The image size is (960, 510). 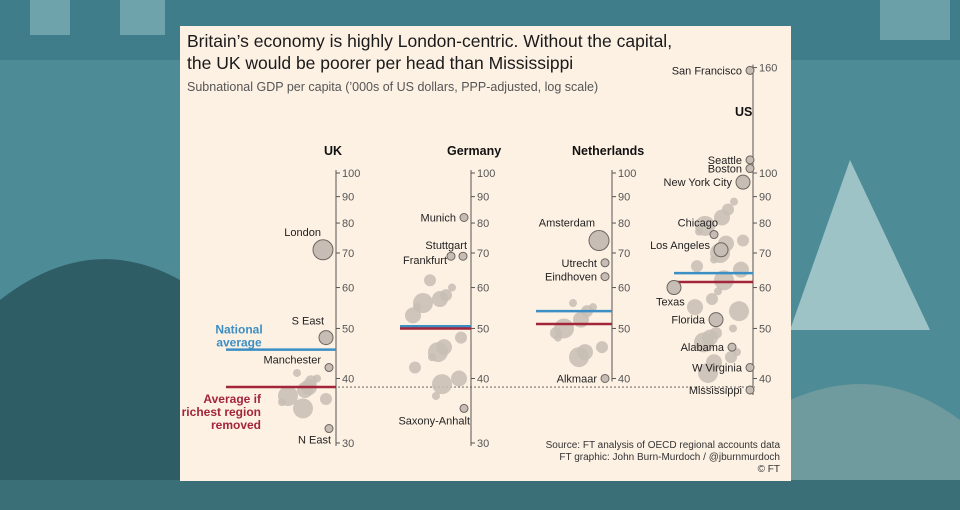 I want to click on tick-label-uk-70: 70, so click(x=348, y=254).